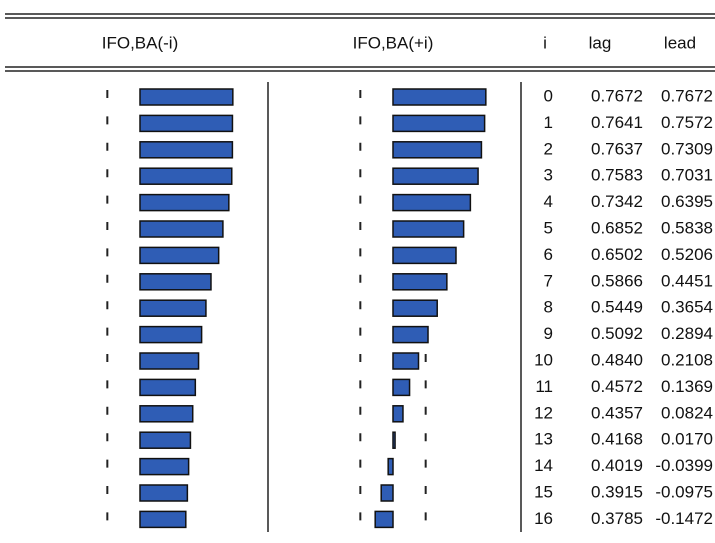 Image resolution: width=715 pixels, height=543 pixels. I want to click on lag-value: 0.5449, so click(617, 307).